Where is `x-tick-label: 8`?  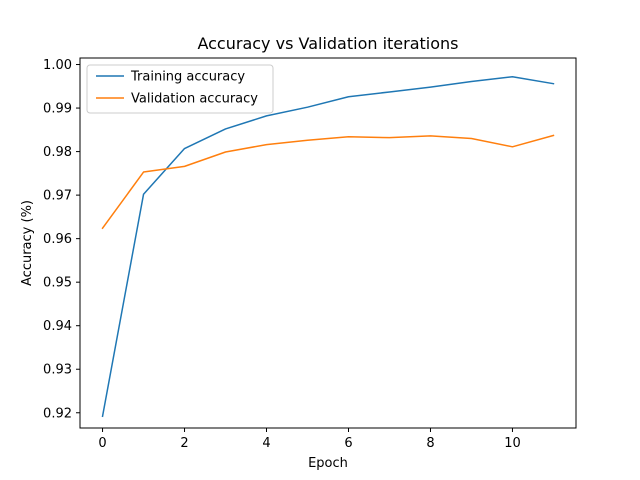 x-tick-label: 8 is located at coordinates (430, 443).